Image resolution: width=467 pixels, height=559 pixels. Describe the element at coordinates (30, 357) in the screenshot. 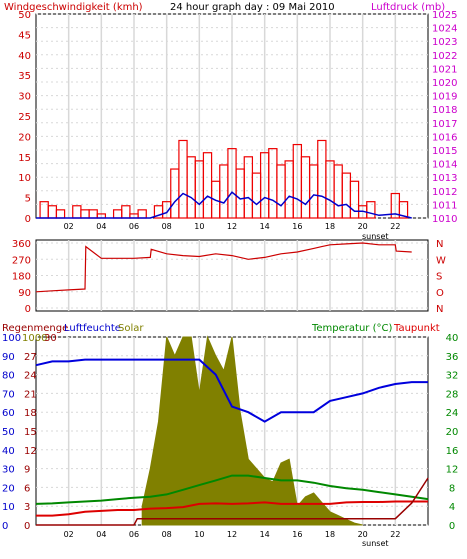

I see `rain-tick-label: 27` at that location.